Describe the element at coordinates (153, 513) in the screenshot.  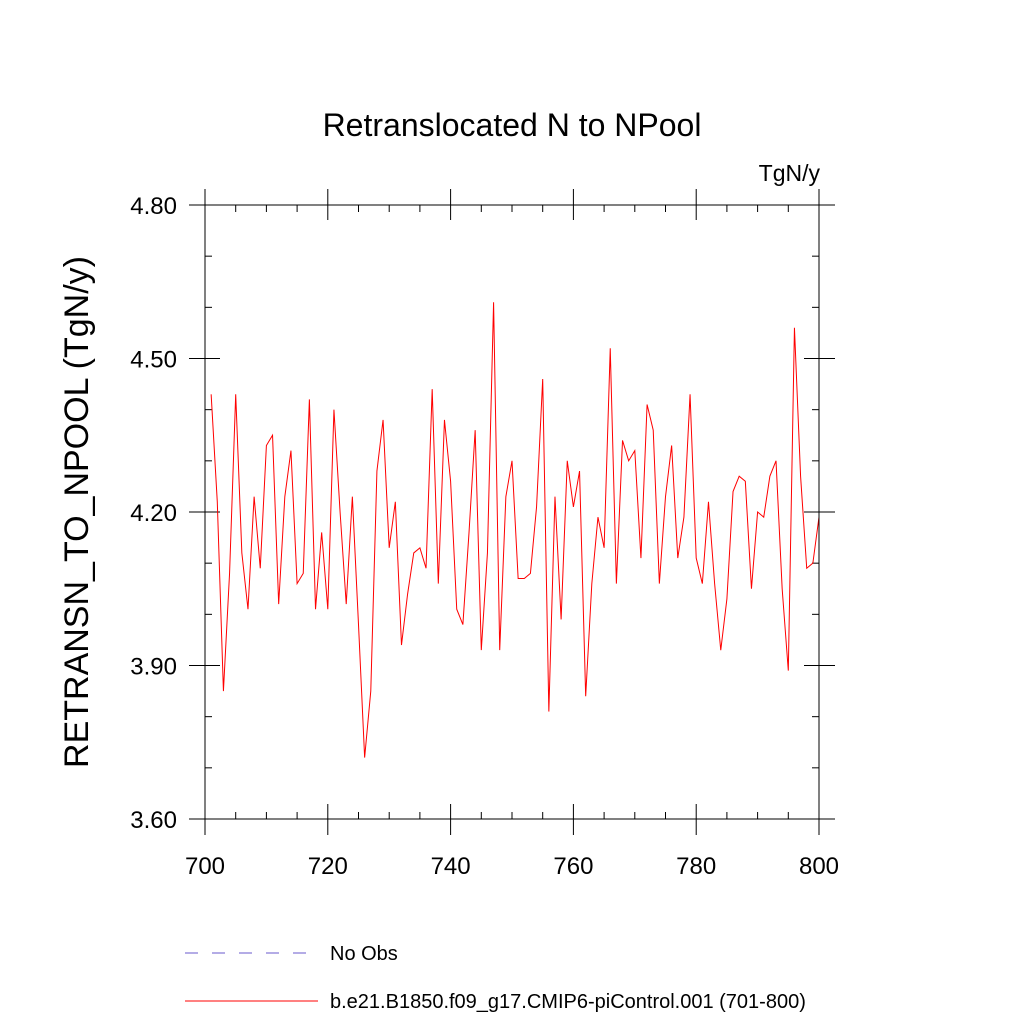
I see `y-tick-label: 4.20` at that location.